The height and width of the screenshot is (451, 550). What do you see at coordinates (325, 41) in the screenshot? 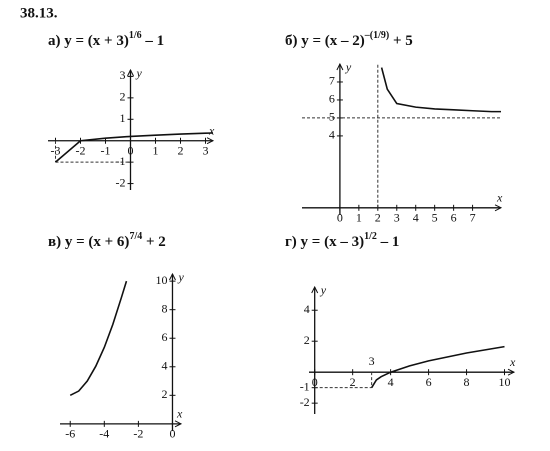
I see `title-text: б) y = (x – 2)` at bounding box center [325, 41].